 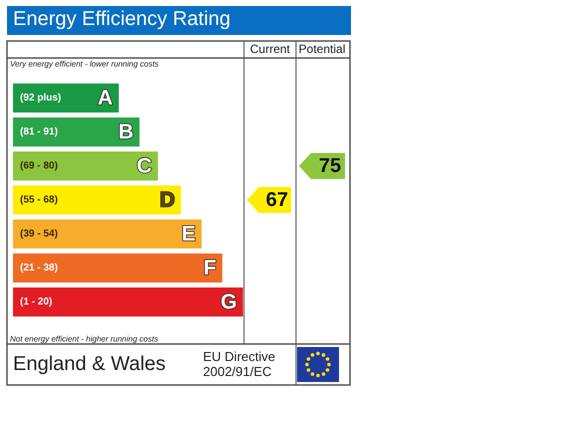 I want to click on chart-title: Energy Efficiency Rating, so click(x=122, y=19).